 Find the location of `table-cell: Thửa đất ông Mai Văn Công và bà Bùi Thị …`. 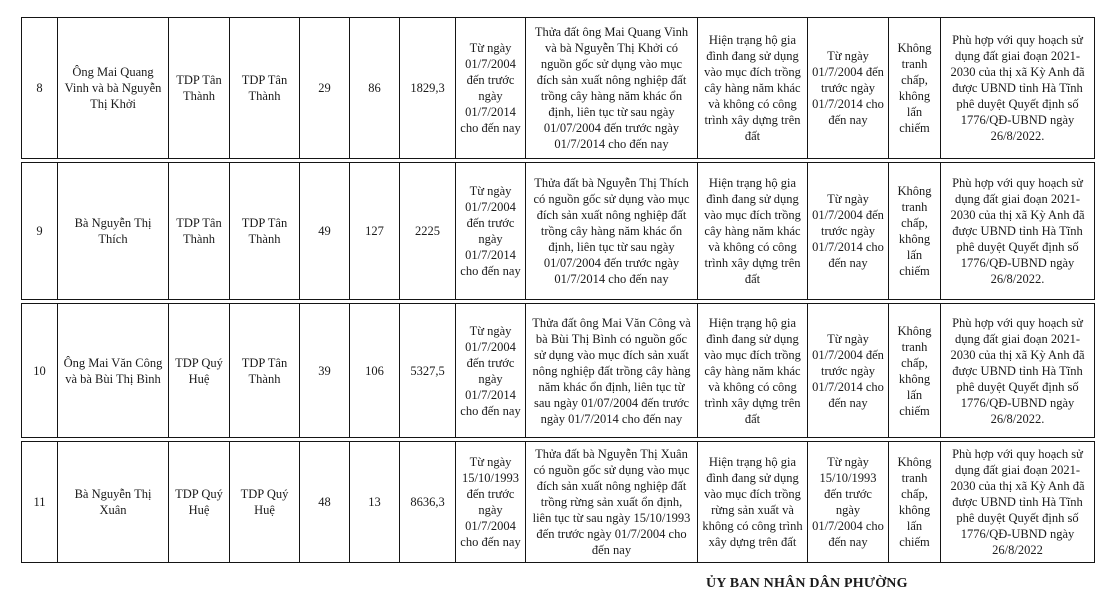

table-cell: Thửa đất ông Mai Văn Công và bà Bùi Thị … is located at coordinates (612, 370).